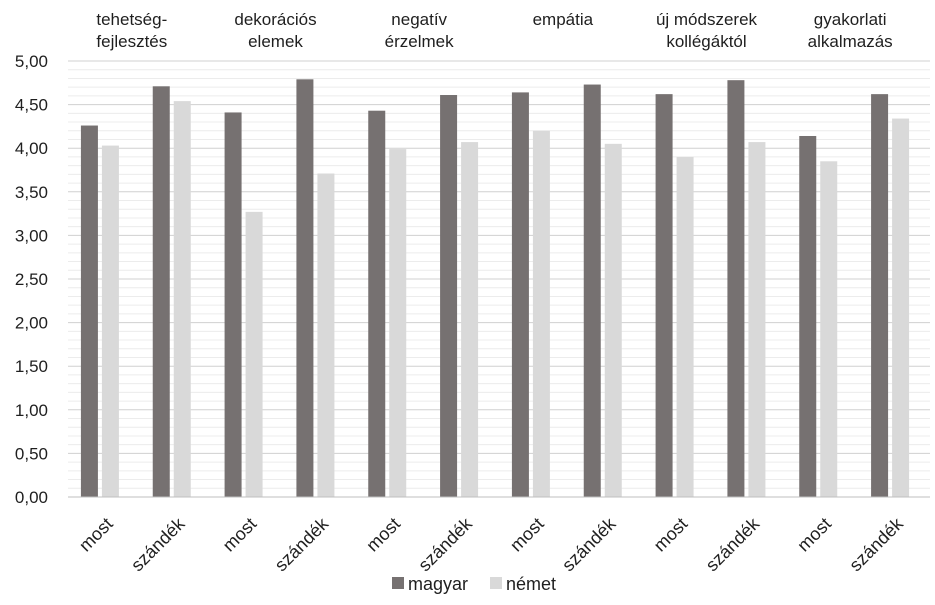 The image size is (935, 605). I want to click on group-label: empátia, so click(563, 19).